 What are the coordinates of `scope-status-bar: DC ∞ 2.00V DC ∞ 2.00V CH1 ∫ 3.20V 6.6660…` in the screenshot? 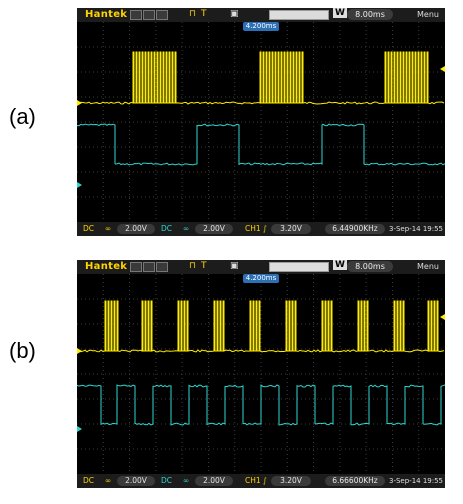 It's located at (261, 481).